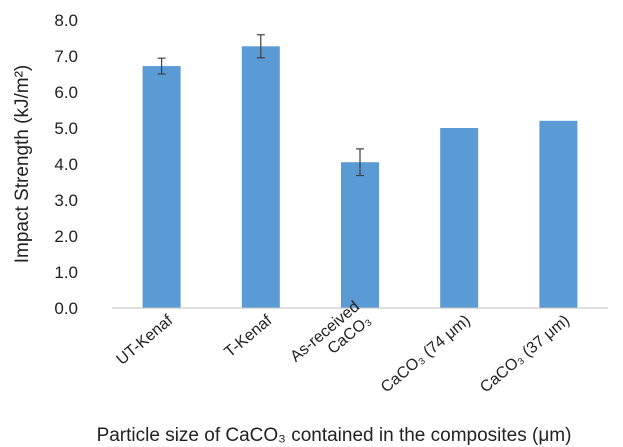 This screenshot has height=447, width=623. Describe the element at coordinates (525, 354) in the screenshot. I see `x-category-label: CaCO₃ (37 μm)` at that location.